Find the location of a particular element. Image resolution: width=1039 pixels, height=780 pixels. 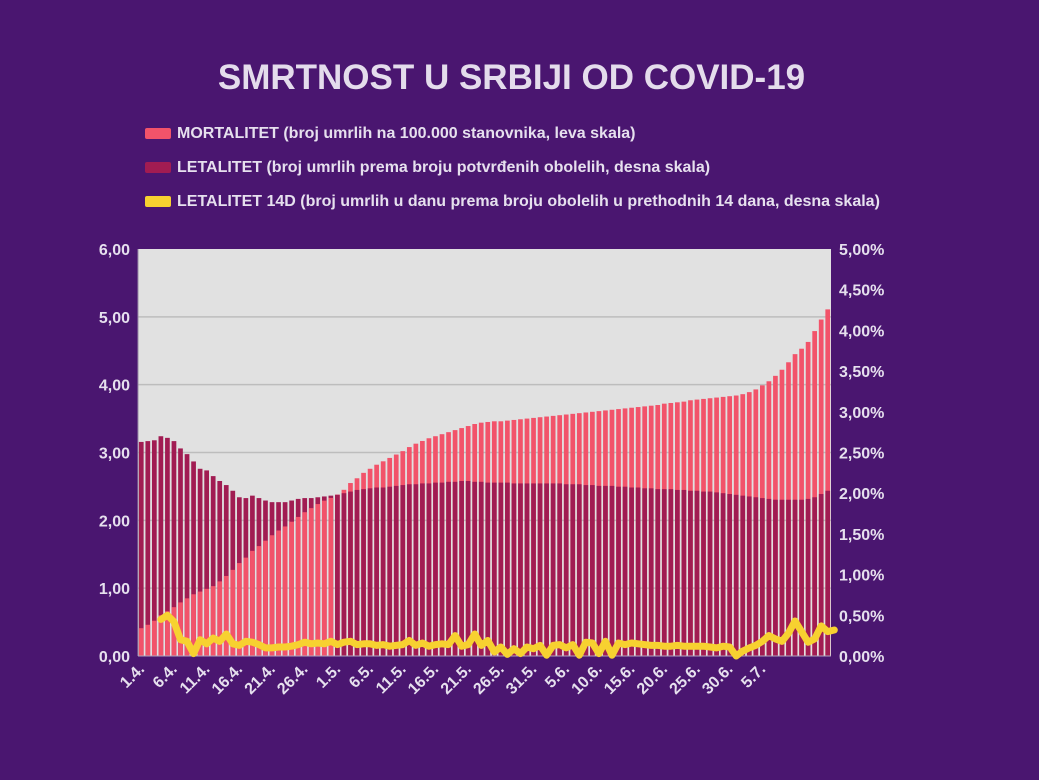

chart-title: SMRTNOST U SRBIJI OD COVID-19 is located at coordinates (511, 77).